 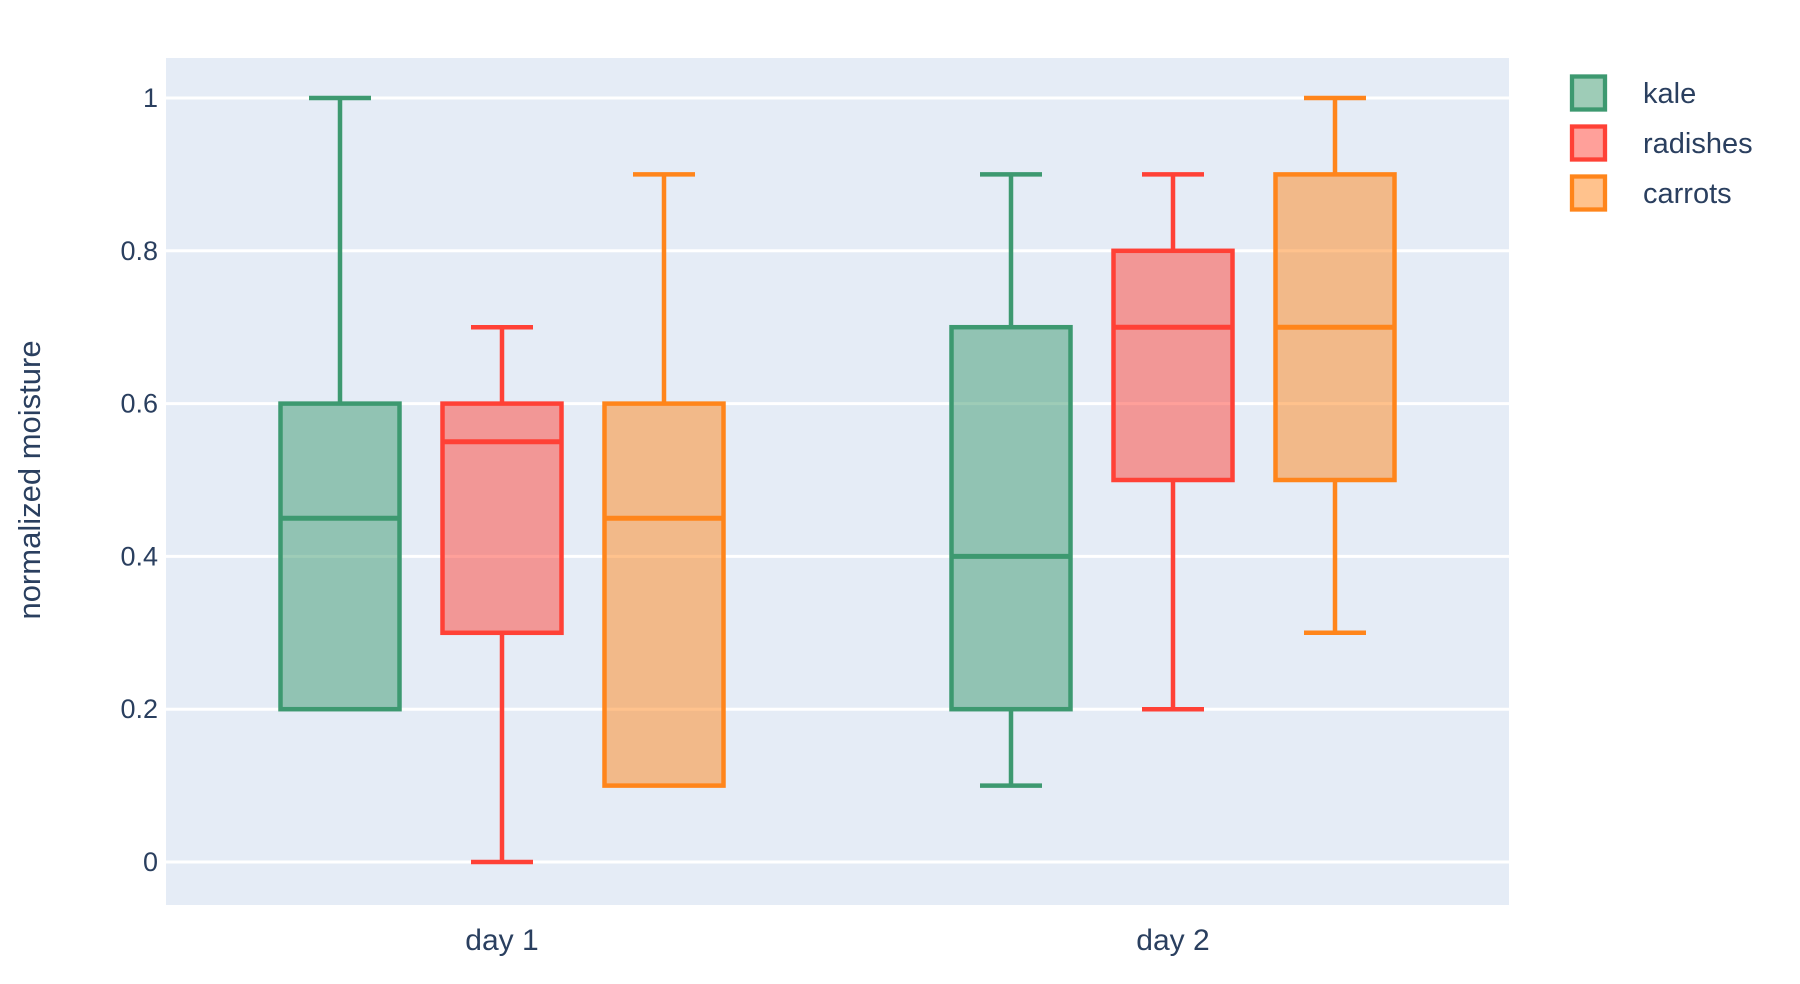 What do you see at coordinates (1669, 94) in the screenshot?
I see `legend-label: kale` at bounding box center [1669, 94].